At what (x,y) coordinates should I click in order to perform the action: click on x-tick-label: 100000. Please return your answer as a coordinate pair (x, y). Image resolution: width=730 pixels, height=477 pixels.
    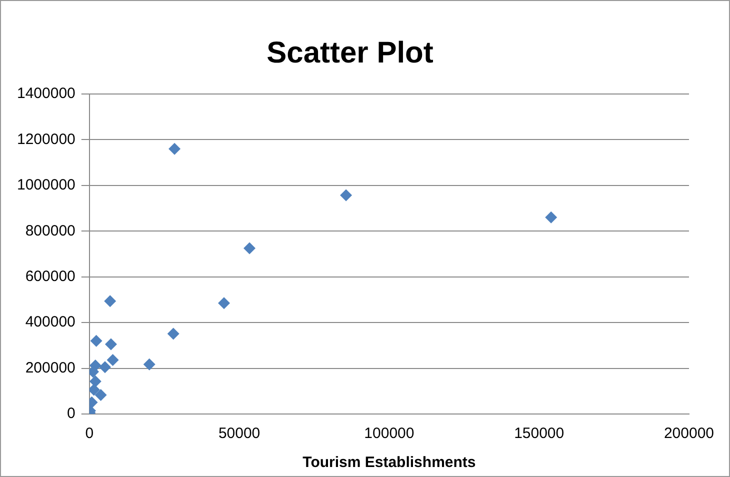
    Looking at the image, I should click on (389, 433).